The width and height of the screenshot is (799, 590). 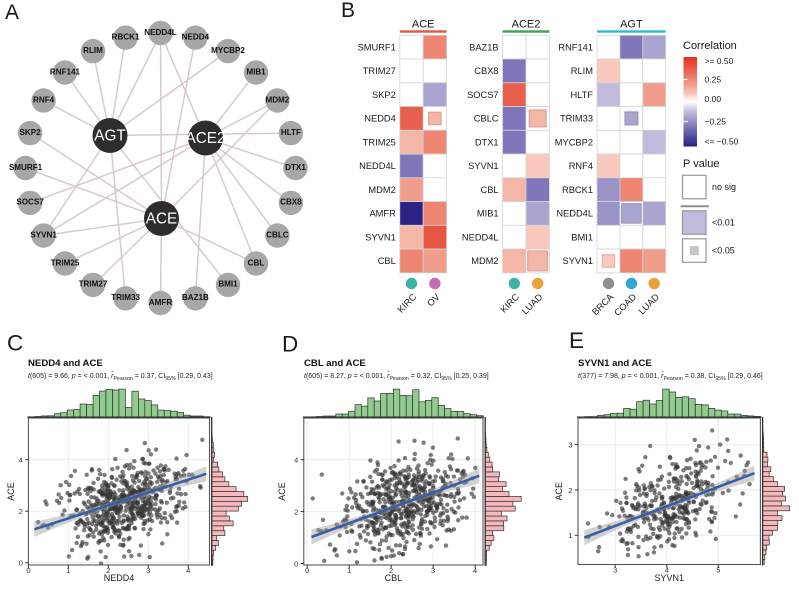 What do you see at coordinates (377, 48) in the screenshot?
I see `svg-text: SMURF1` at bounding box center [377, 48].